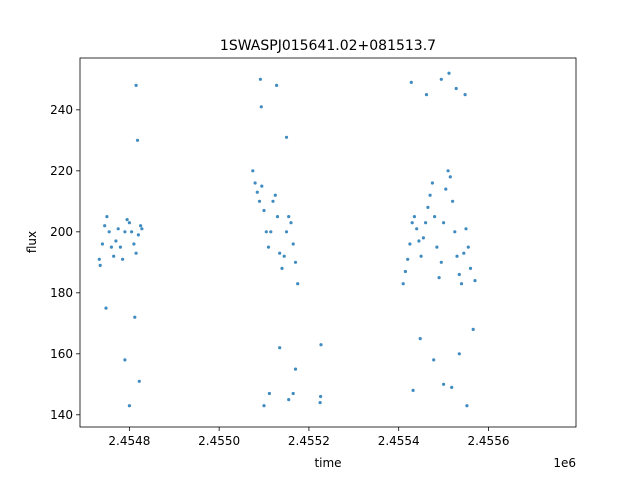 This screenshot has width=640, height=485. Describe the element at coordinates (61, 415) in the screenshot. I see `y-tick-label: 140` at that location.